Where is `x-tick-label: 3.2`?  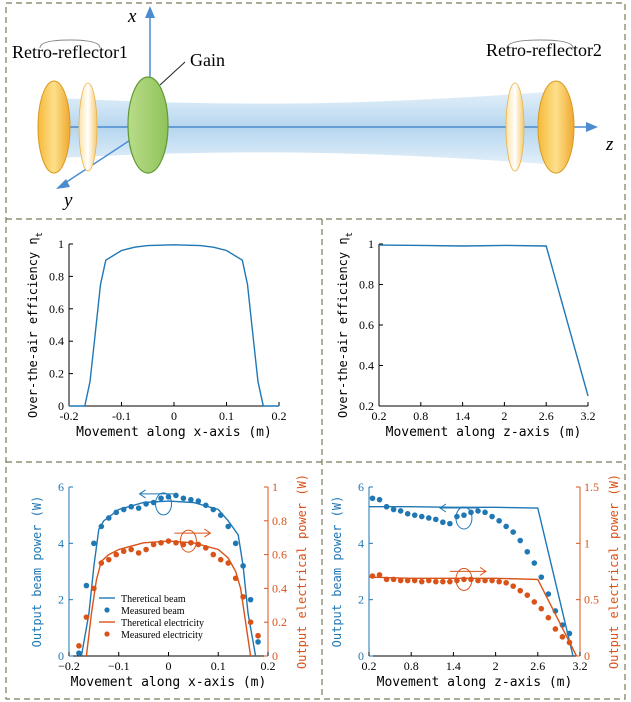 x-tick-label: 3.2 is located at coordinates (588, 416).